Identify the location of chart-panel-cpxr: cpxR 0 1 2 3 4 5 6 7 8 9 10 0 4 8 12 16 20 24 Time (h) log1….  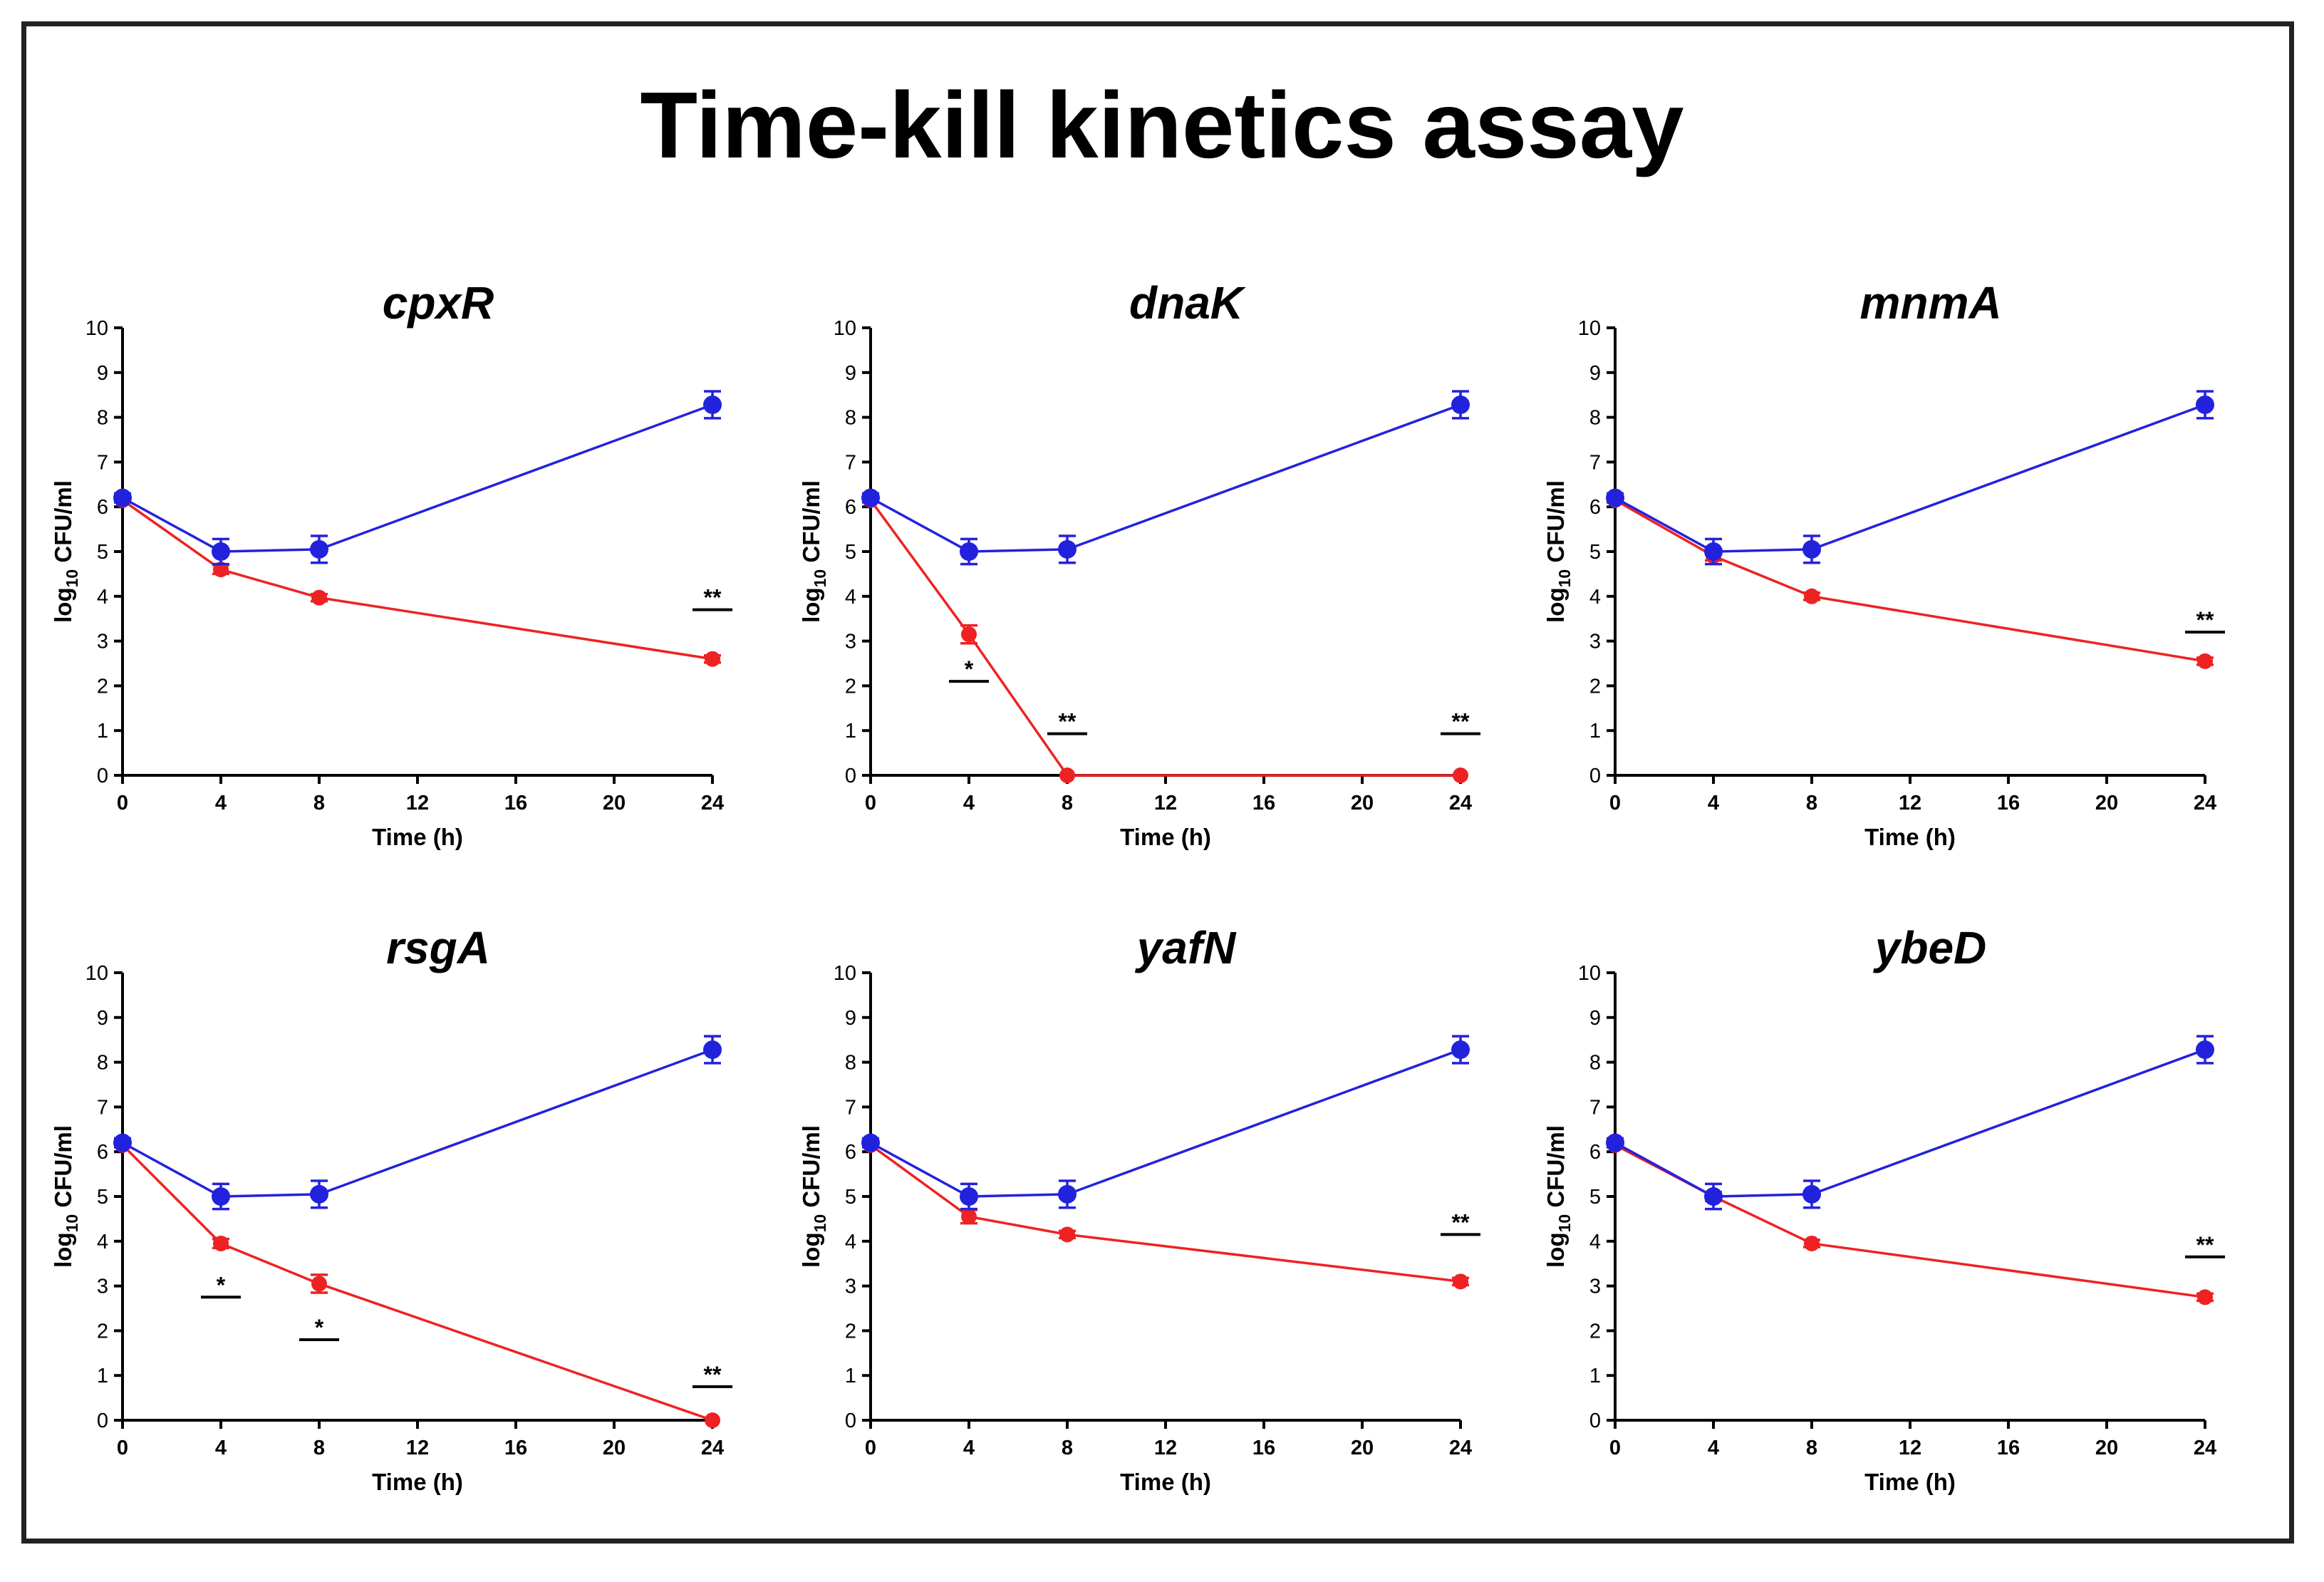
(413, 558).